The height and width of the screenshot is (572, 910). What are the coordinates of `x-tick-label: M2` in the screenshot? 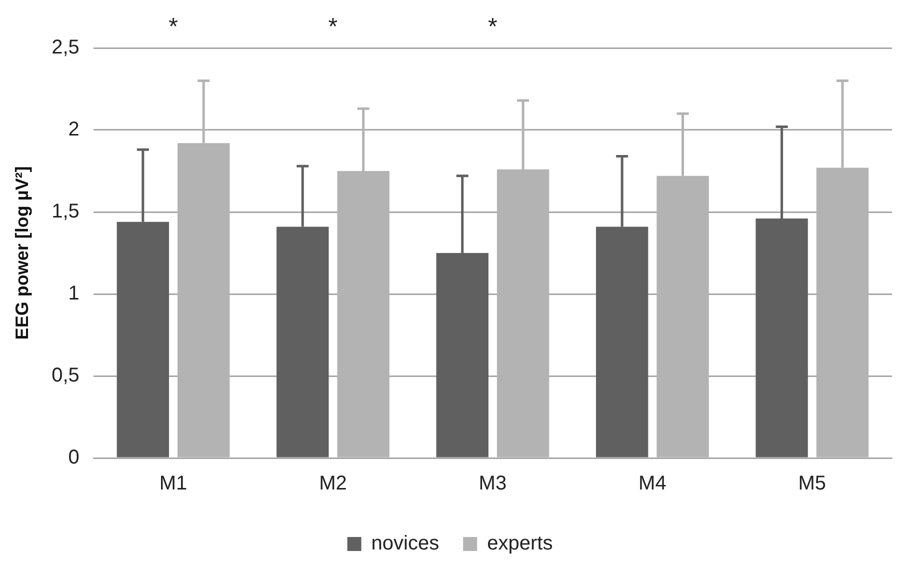 It's located at (333, 483).